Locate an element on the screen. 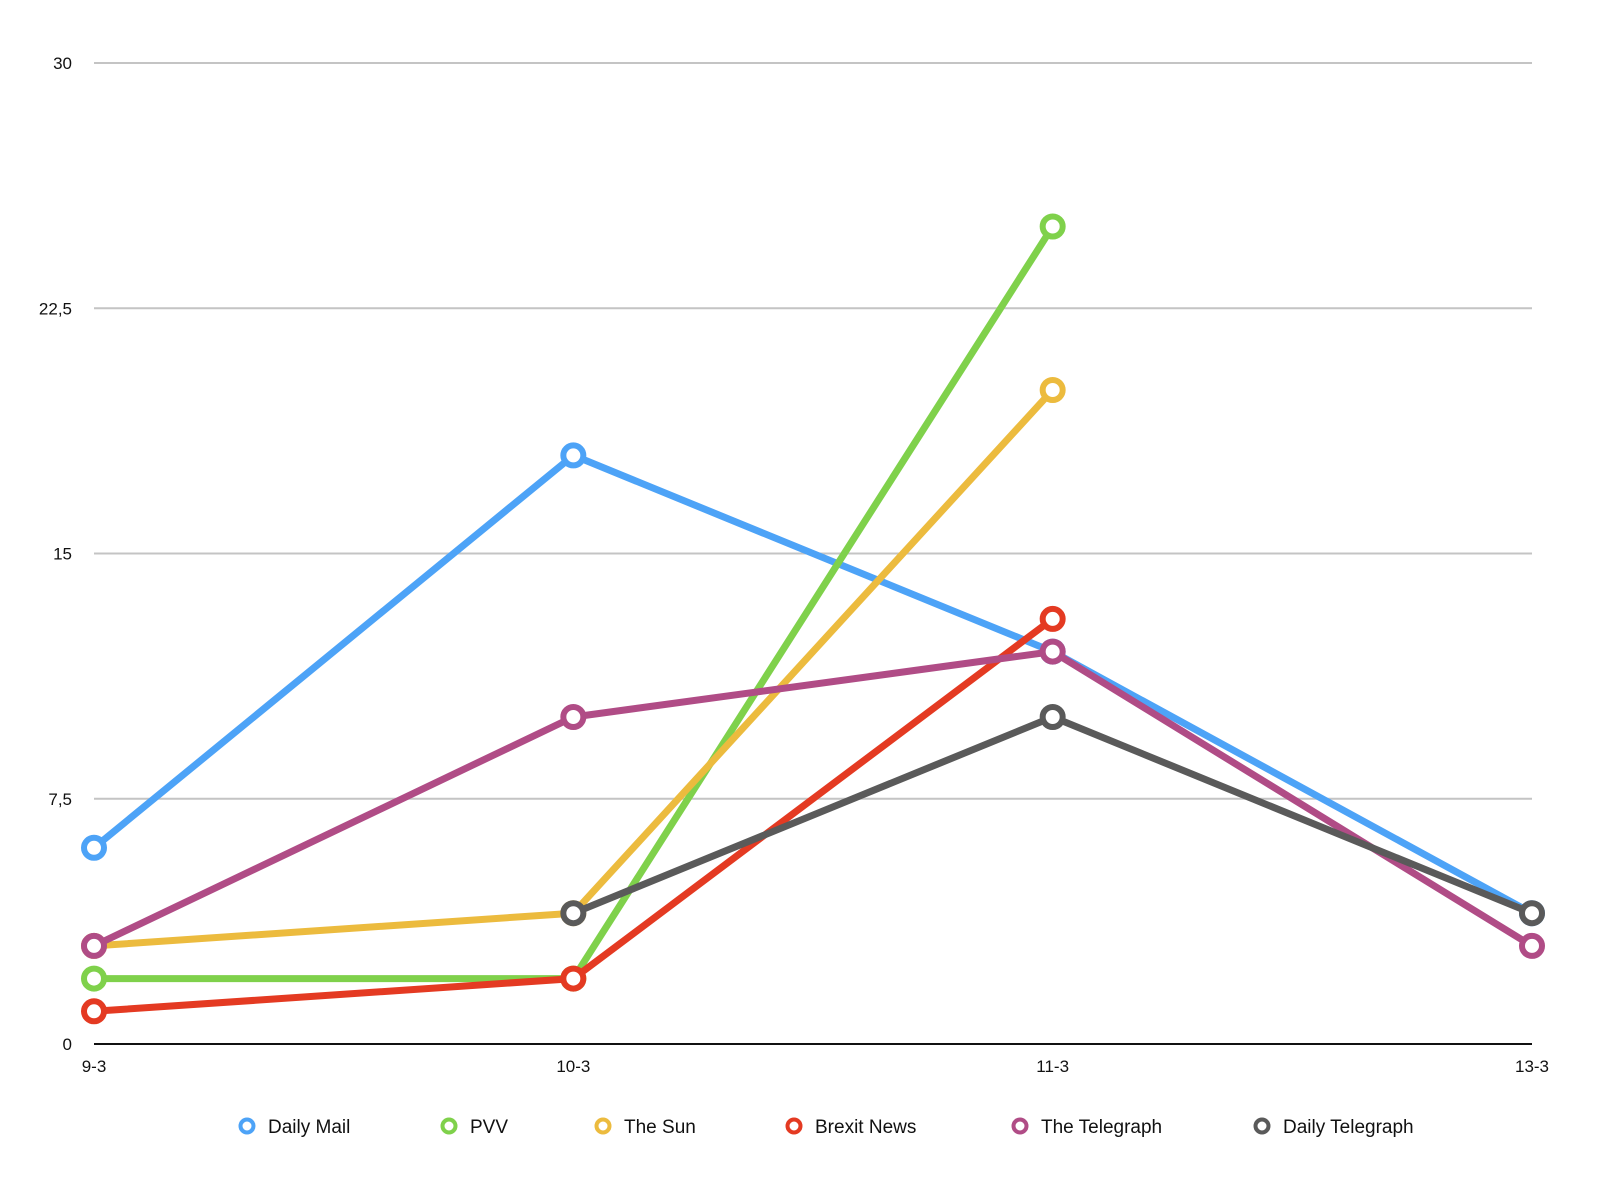 Image resolution: width=1600 pixels, height=1177 pixels. legend-item: Daily Mail is located at coordinates (294, 1127).